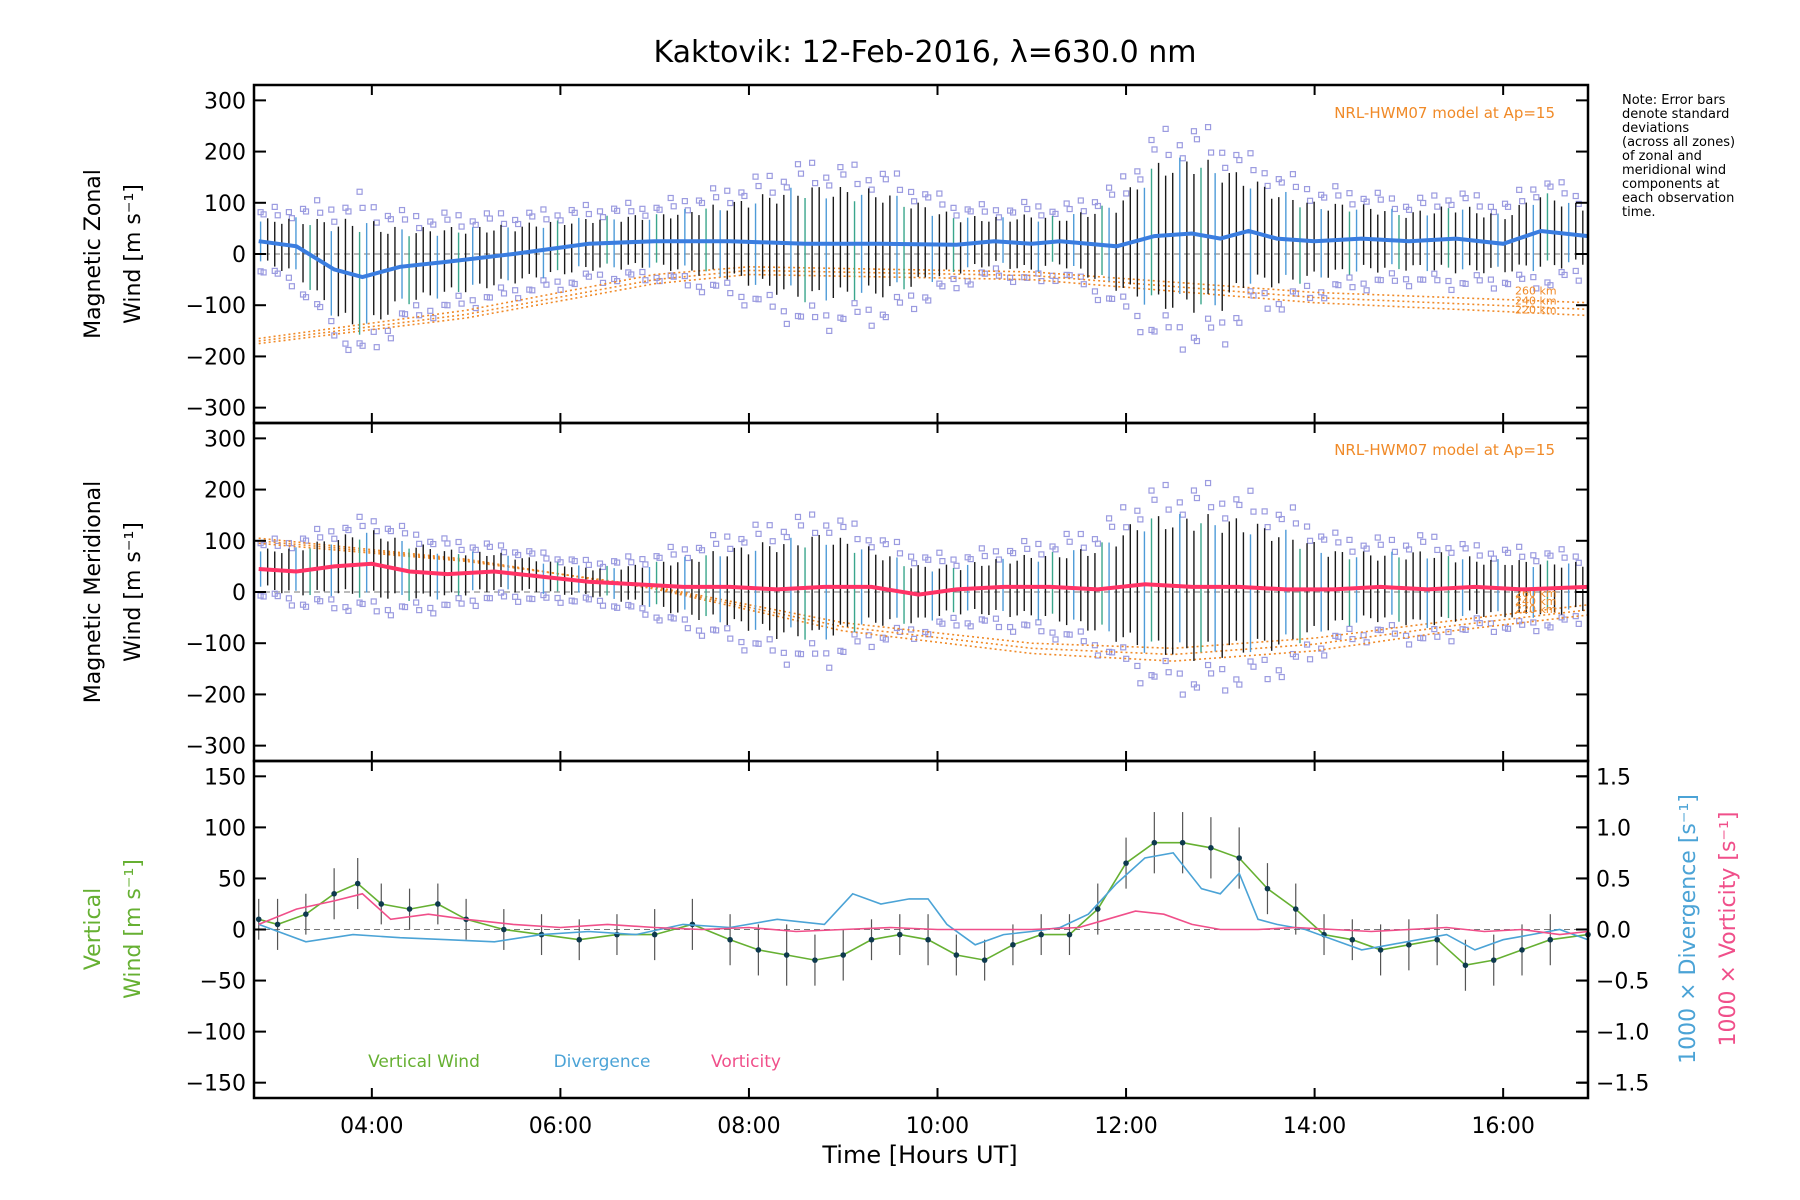  Describe the element at coordinates (1674, 100) in the screenshot. I see `note-line: Note: Error bars` at that location.